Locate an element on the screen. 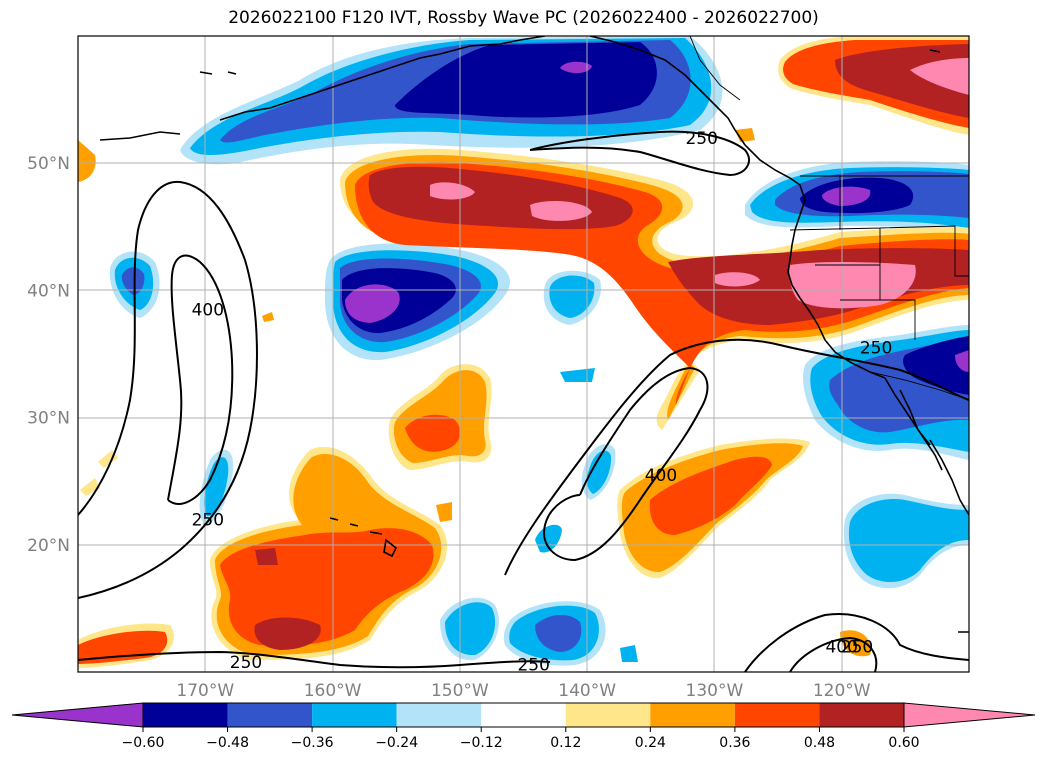 This screenshot has height=765, width=1047. colorbar-tick-label: −0.48 is located at coordinates (227, 743).